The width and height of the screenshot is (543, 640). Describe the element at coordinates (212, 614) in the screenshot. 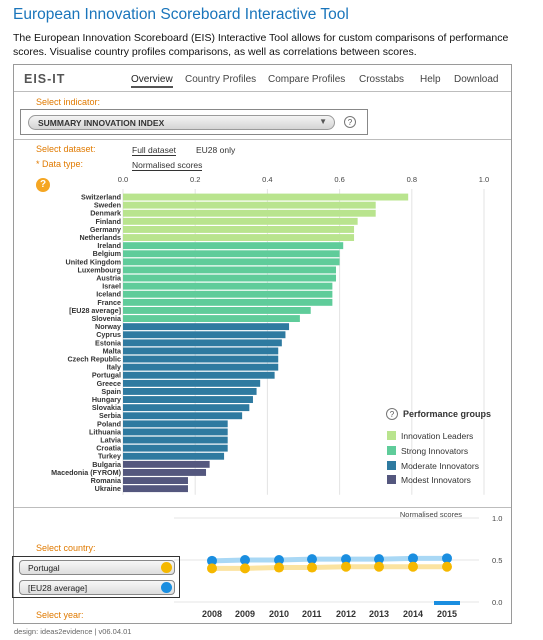

I see `year-2008: 2008` at that location.